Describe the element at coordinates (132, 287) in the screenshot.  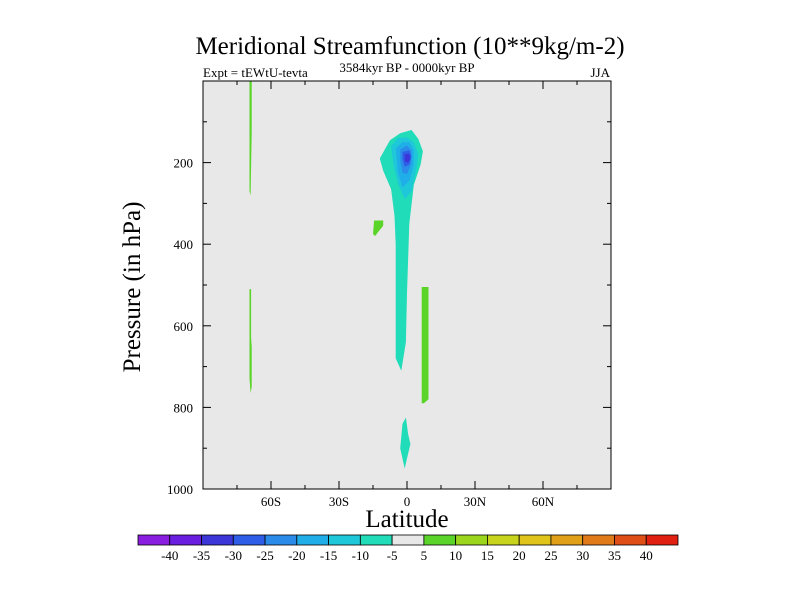
I see `y-axis-label: Pressure (in hPa)` at that location.